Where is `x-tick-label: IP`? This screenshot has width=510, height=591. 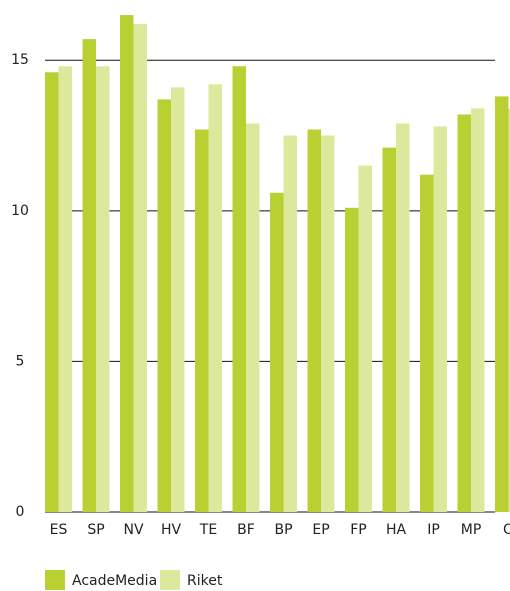
x-tick-label: IP is located at coordinates (433, 530).